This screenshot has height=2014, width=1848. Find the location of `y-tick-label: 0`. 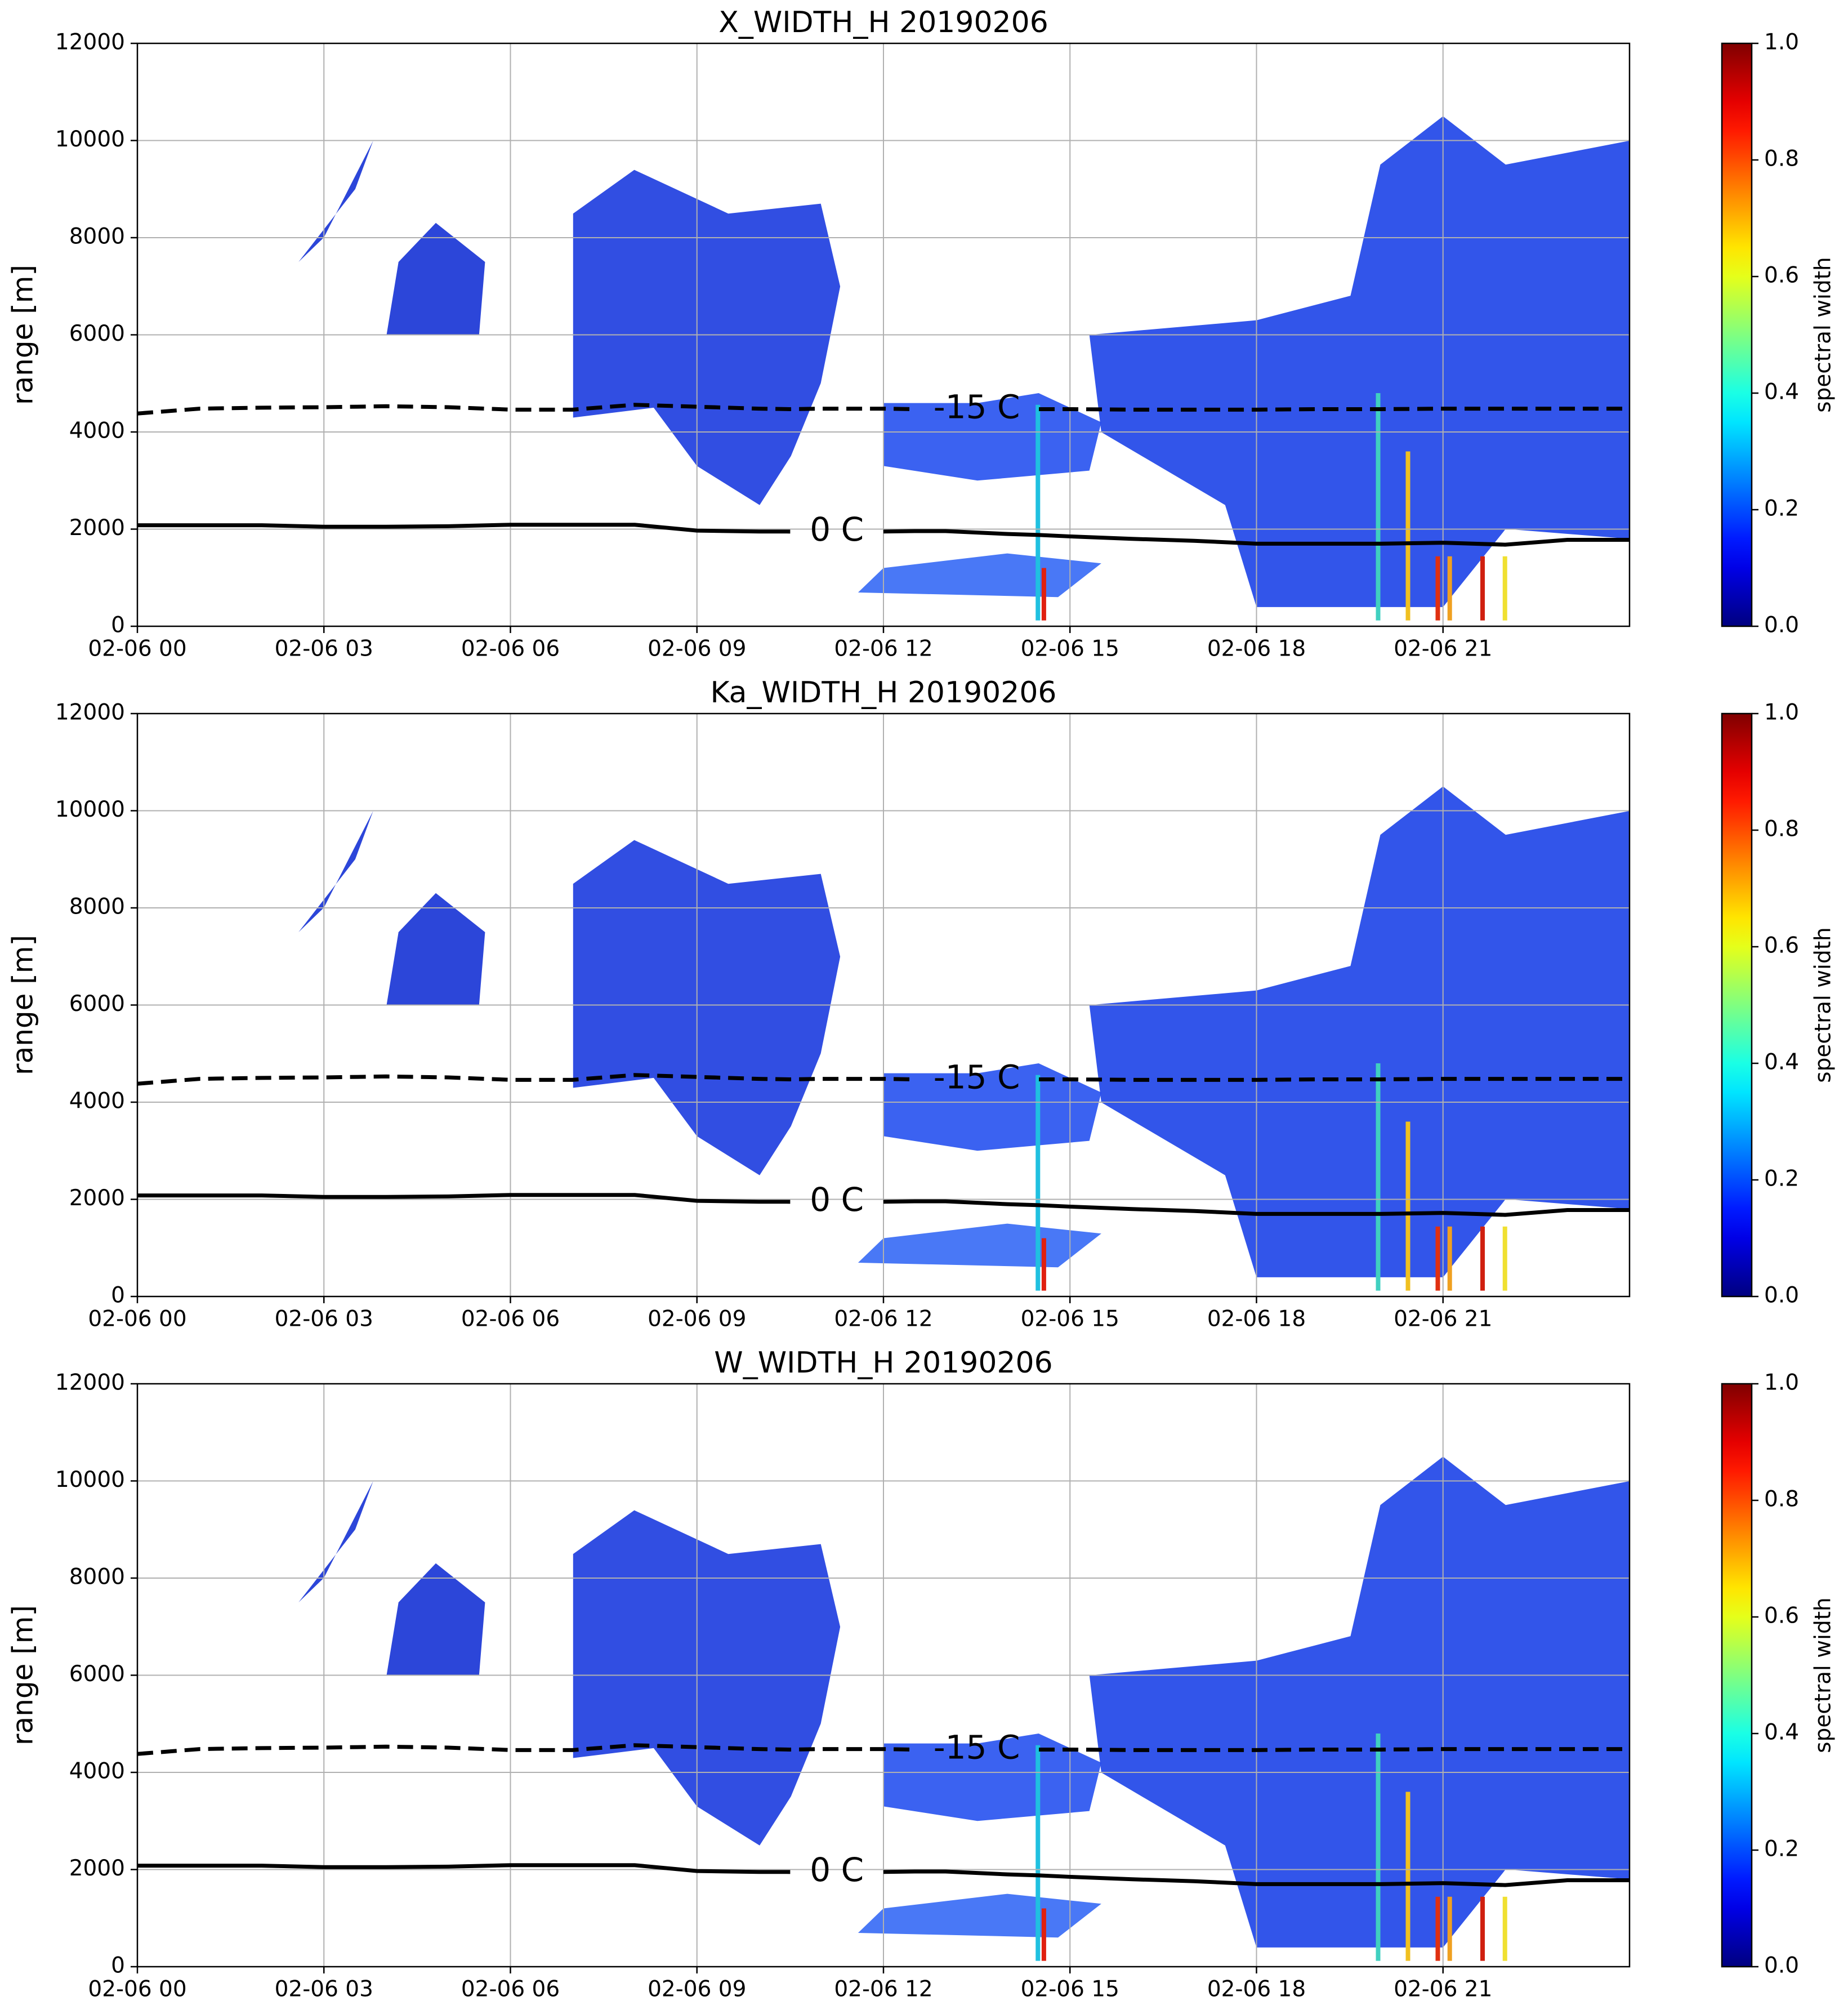

y-tick-label: 0 is located at coordinates (118, 1966).